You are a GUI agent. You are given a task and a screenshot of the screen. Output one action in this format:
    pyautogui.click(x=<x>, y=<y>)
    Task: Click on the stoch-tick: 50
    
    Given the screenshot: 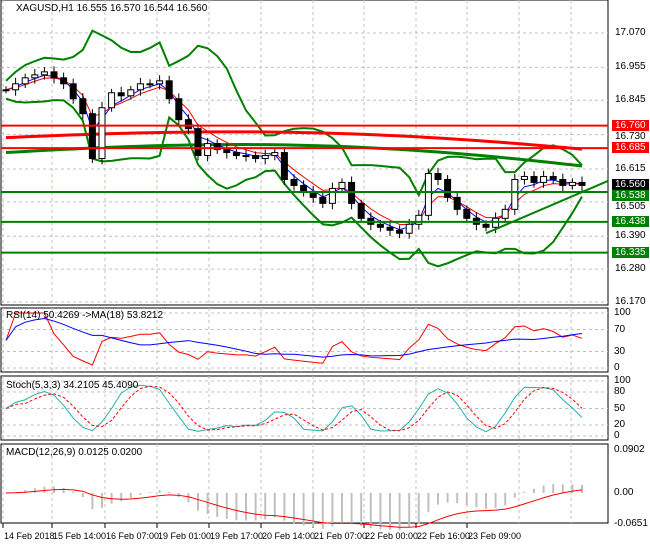 What is the action you would take?
    pyautogui.click(x=620, y=408)
    